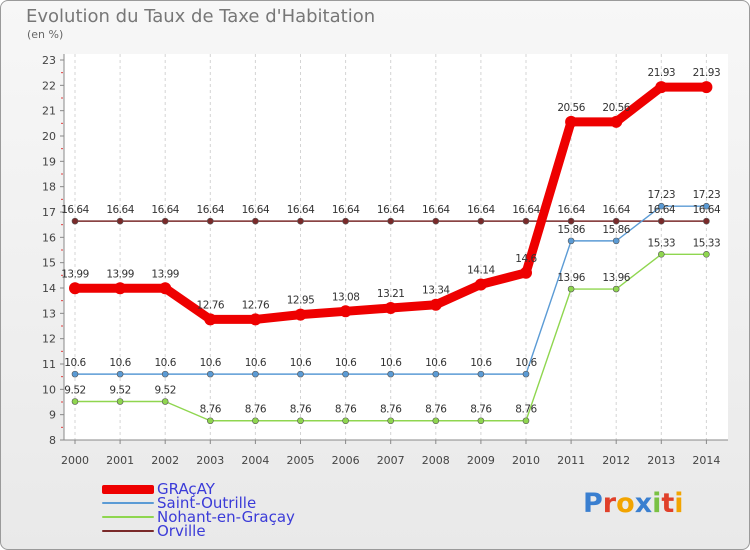  I want to click on logo-letter: x, so click(643, 503).